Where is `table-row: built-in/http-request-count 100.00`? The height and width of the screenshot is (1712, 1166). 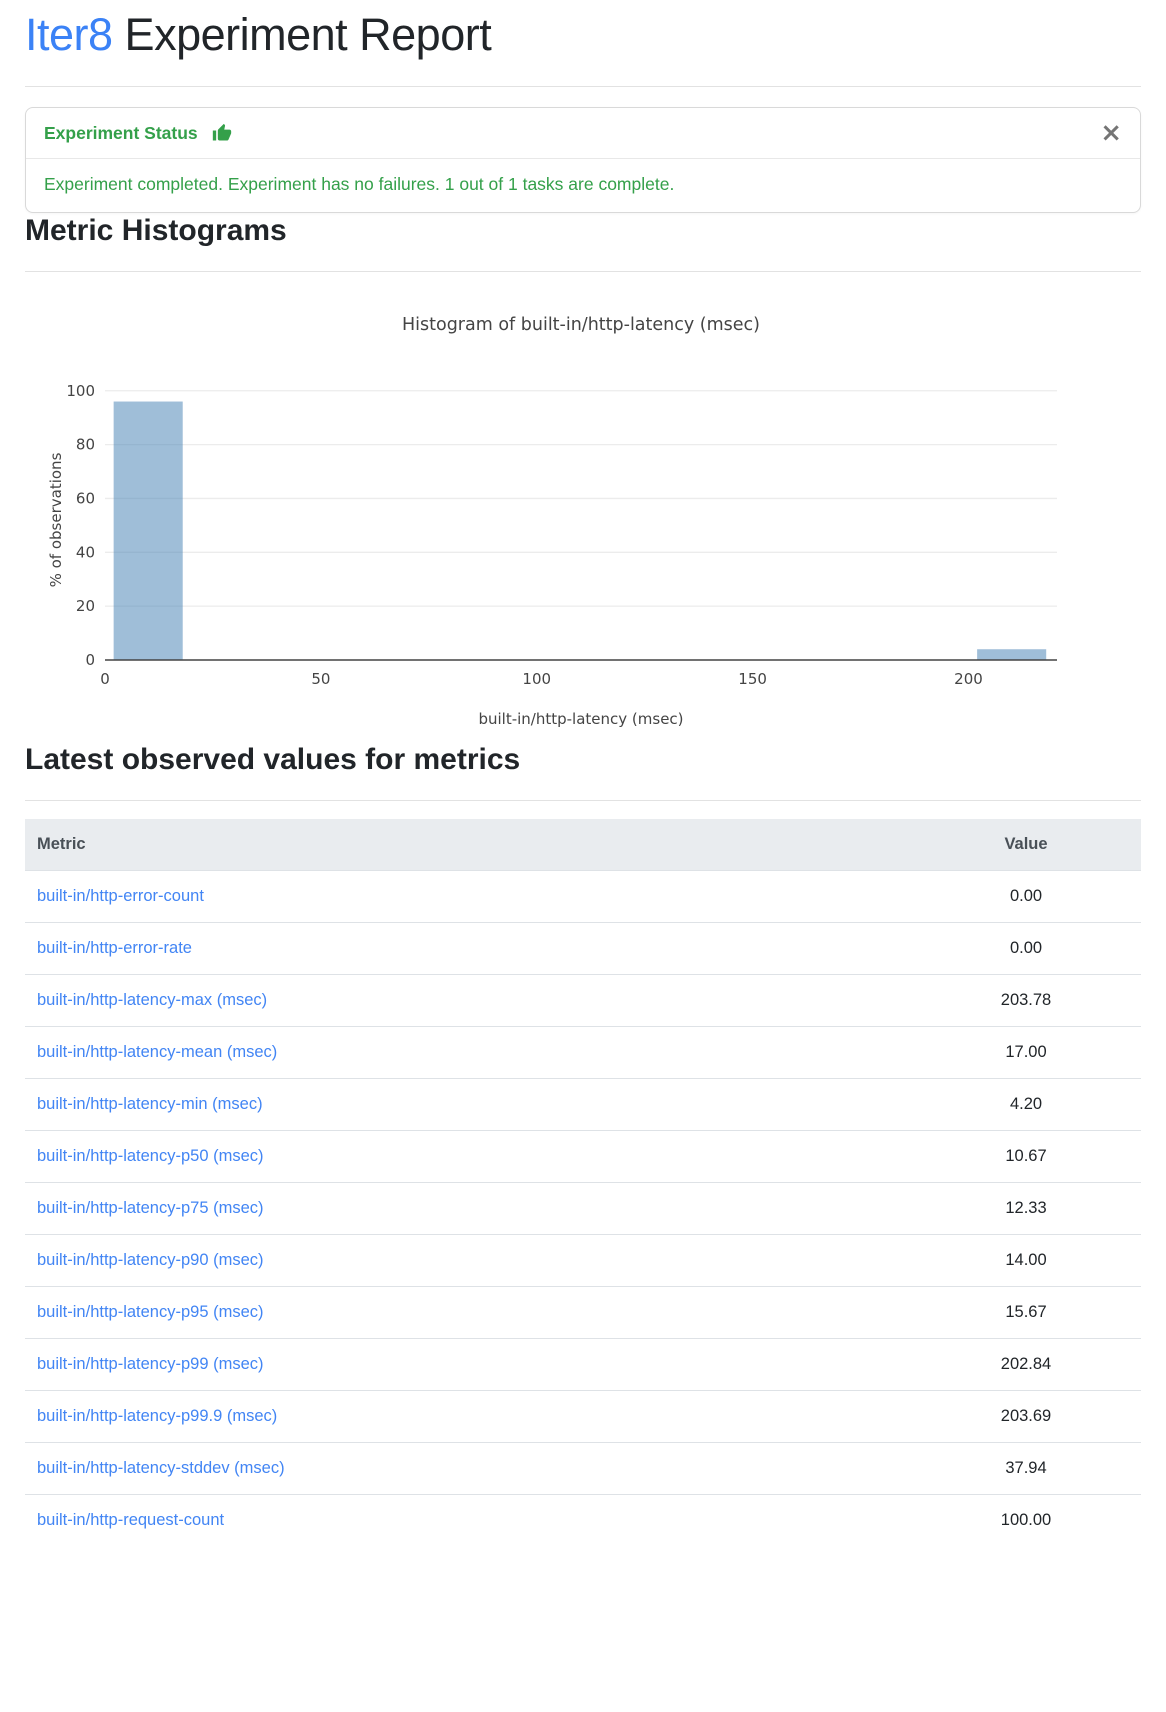
table-row: built-in/http-request-count 100.00 is located at coordinates (583, 1520).